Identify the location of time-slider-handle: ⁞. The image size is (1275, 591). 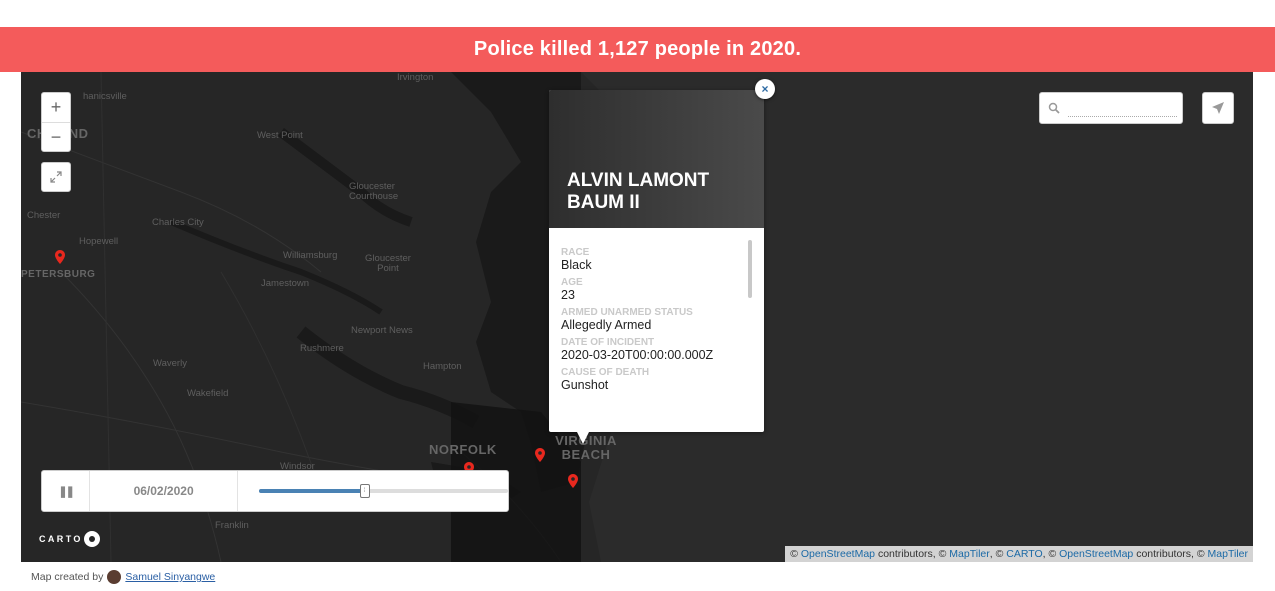
(364, 491).